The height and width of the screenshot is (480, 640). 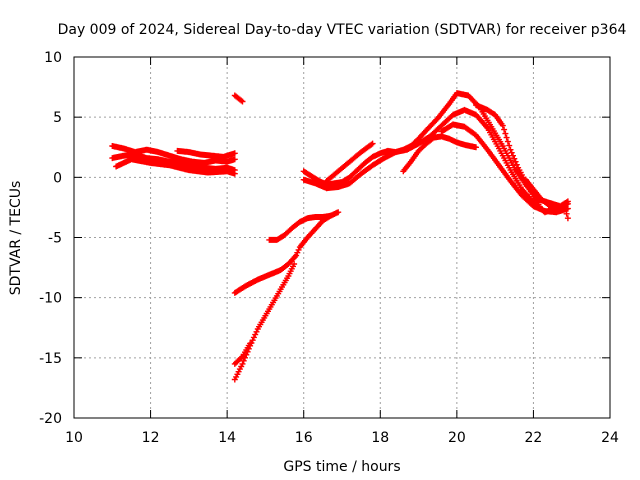 What do you see at coordinates (50, 359) in the screenshot?
I see `y-tick-label: -15` at bounding box center [50, 359].